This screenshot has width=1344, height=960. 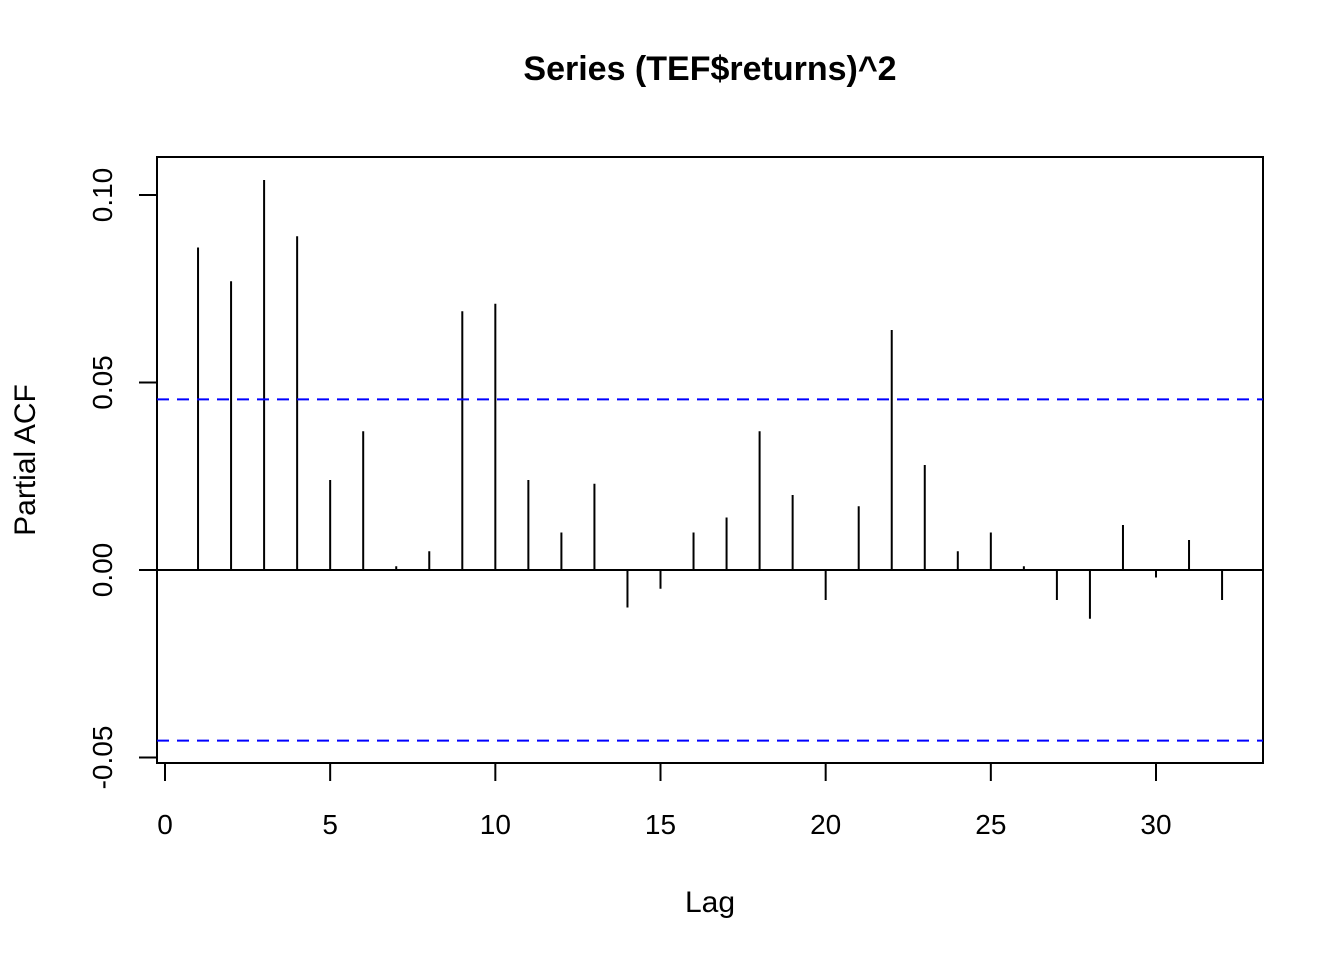 I want to click on y-tick-label: 0.10, so click(x=102, y=195).